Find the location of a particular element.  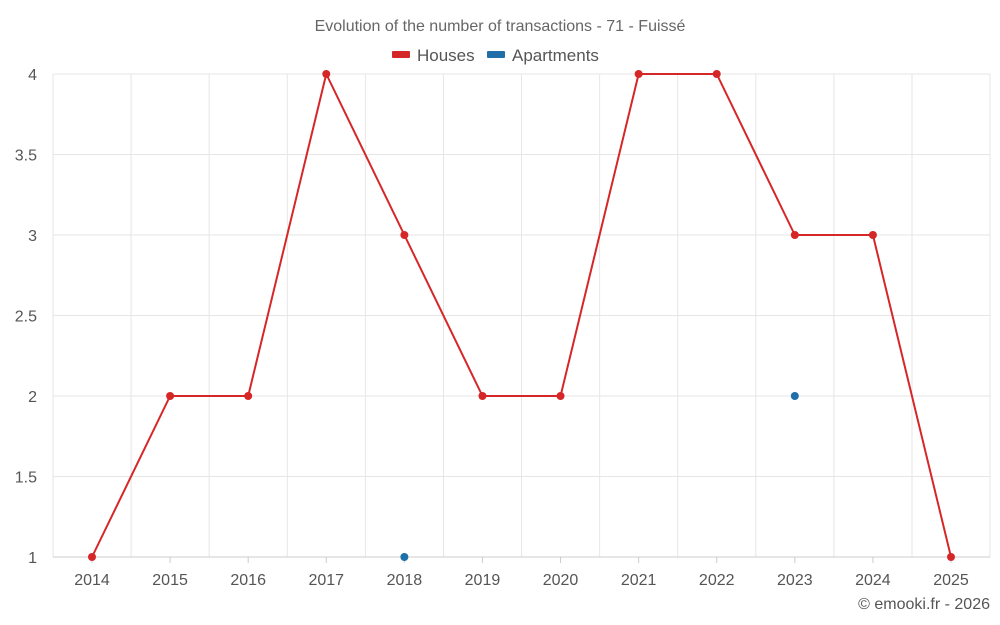

legend-item-houses: Houses is located at coordinates (433, 55).